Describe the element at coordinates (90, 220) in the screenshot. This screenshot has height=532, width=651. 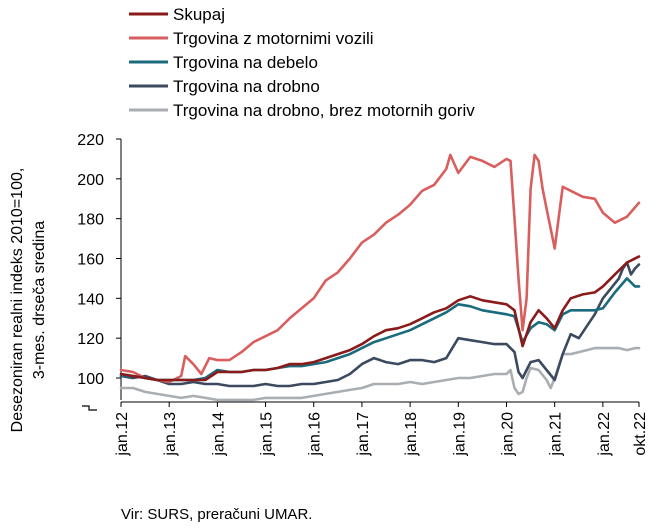
I see `y-tick-label: 180` at that location.